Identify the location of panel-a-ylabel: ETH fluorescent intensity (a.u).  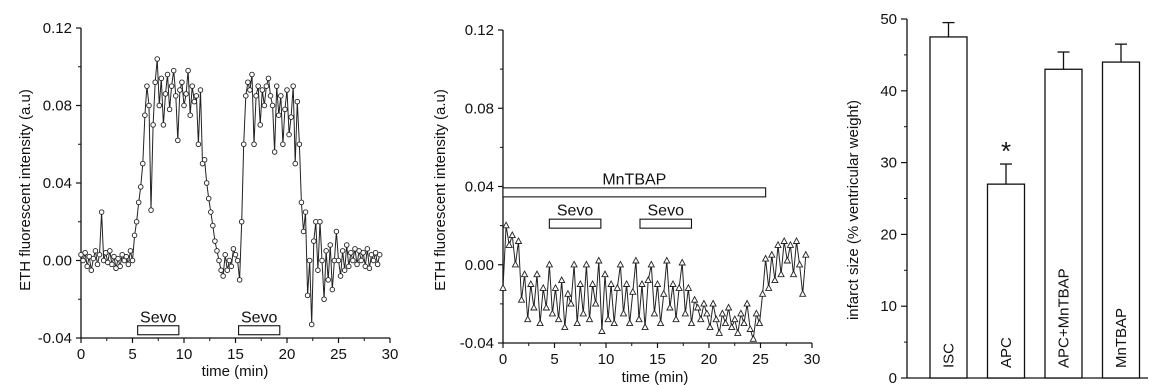
(25, 190).